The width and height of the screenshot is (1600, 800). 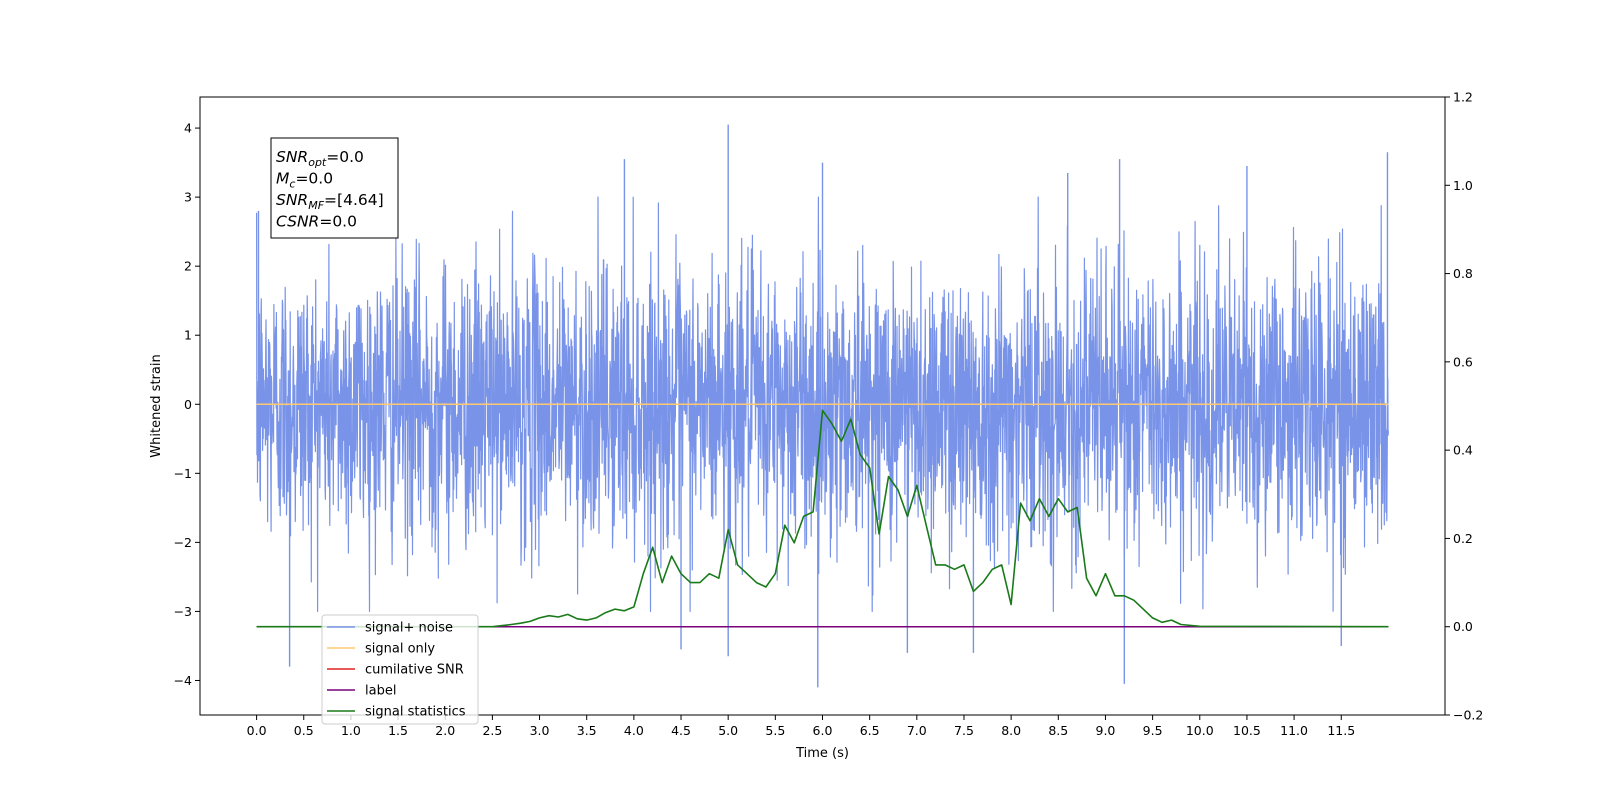 What do you see at coordinates (409, 628) in the screenshot?
I see `legend-label: signal+ noise` at bounding box center [409, 628].